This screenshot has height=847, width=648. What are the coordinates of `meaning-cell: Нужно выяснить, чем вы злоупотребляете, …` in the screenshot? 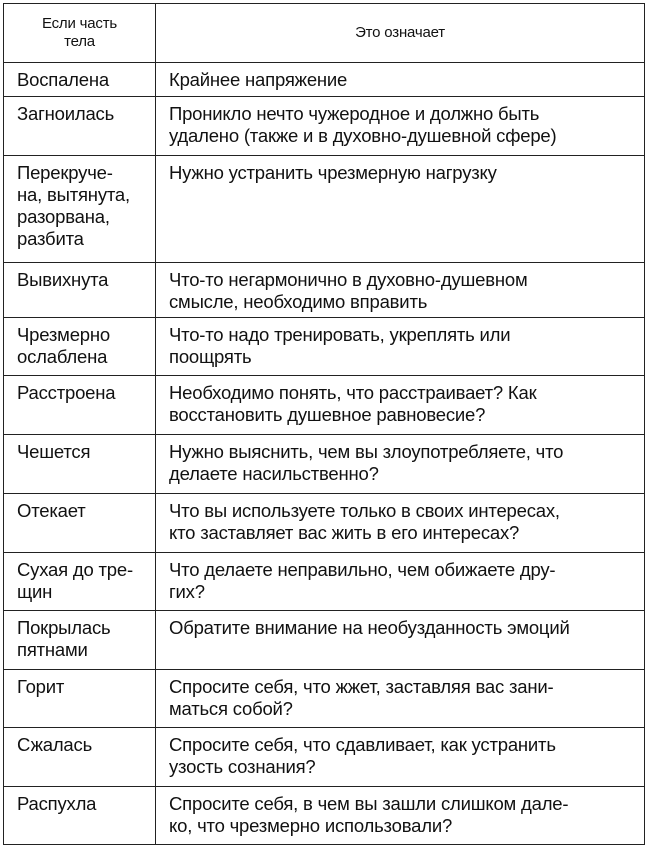 It's located at (400, 464).